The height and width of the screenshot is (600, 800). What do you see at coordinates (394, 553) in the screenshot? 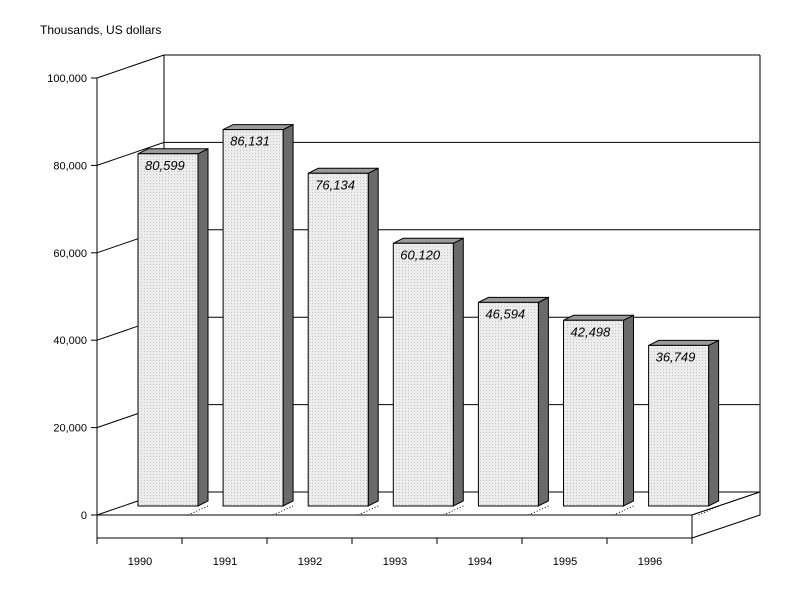
I see `x-axis-ticks: 1990 1991 1992 1993 1994 1995 1996` at bounding box center [394, 553].